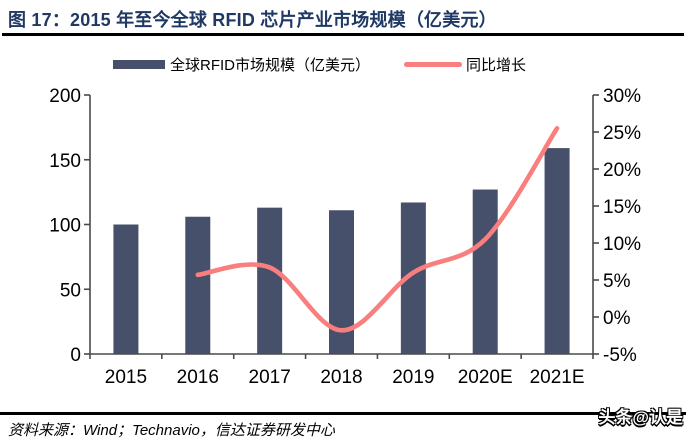  I want to click on x-axis-label-2015: 2015, so click(126, 377).